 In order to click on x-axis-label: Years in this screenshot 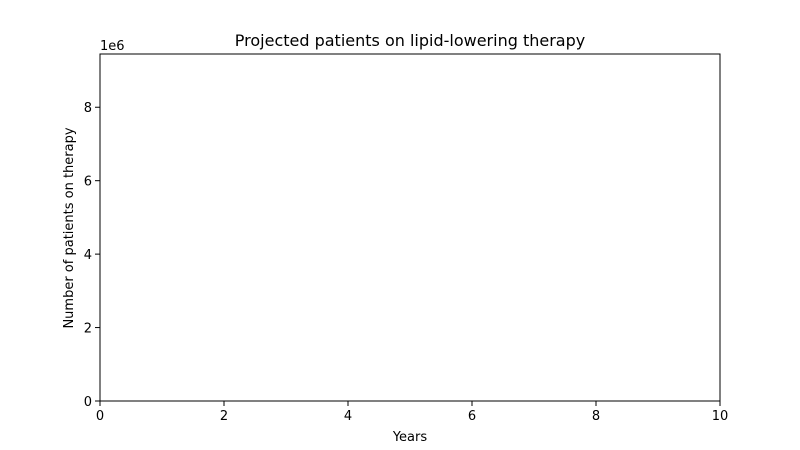, I will do `click(410, 437)`.